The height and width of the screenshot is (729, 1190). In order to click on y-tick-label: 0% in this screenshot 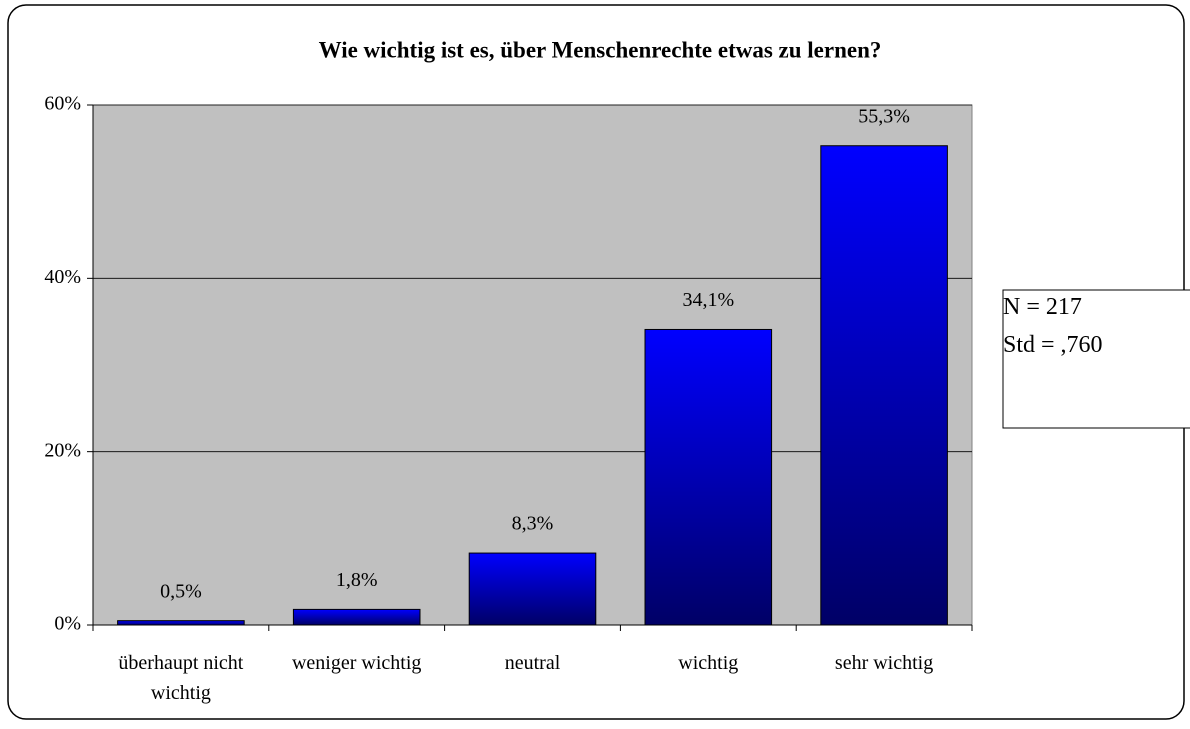, I will do `click(67, 624)`.